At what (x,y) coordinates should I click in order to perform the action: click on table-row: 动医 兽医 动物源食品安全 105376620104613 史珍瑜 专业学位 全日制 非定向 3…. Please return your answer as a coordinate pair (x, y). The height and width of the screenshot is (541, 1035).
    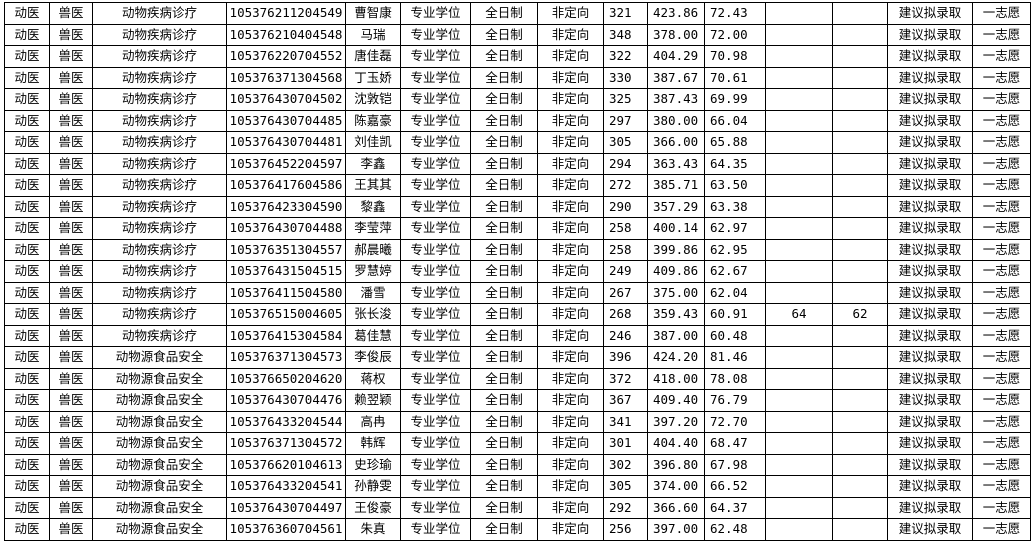
    Looking at the image, I should click on (517, 464).